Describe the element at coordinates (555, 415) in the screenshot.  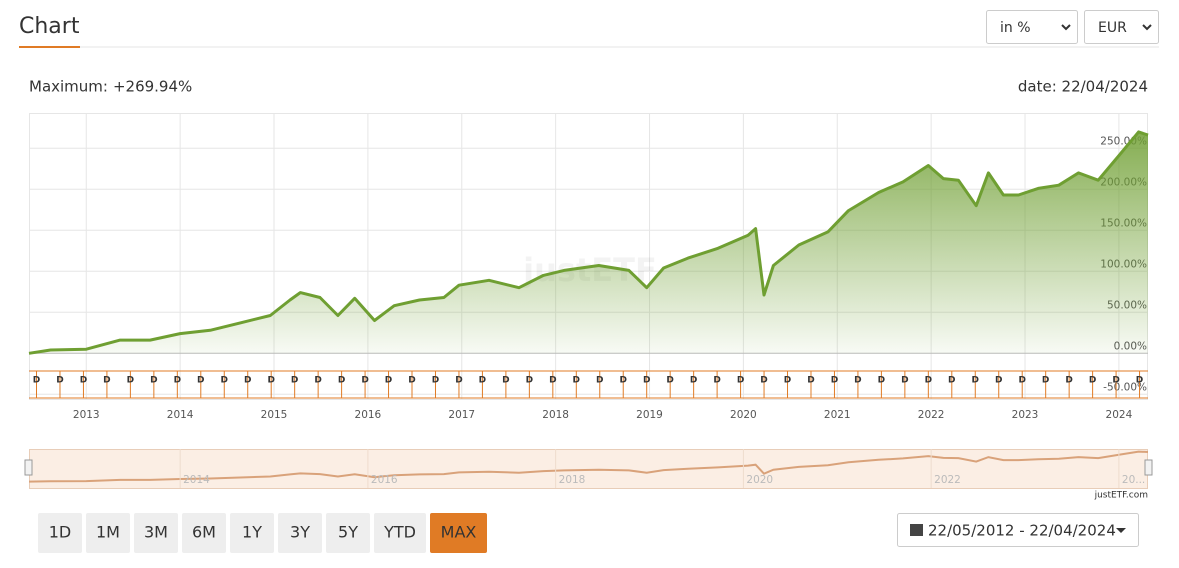
I see `x-tick-label: 2018` at that location.